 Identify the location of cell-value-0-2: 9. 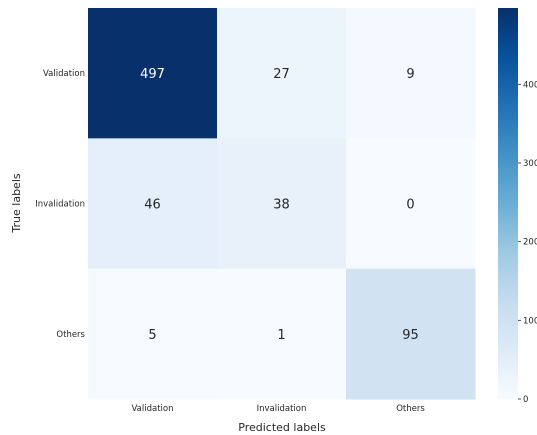
(410, 74).